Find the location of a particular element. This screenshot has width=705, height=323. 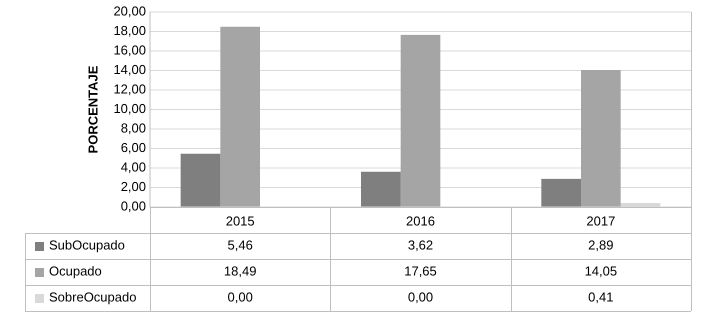

data-label: 0,41 is located at coordinates (601, 297).